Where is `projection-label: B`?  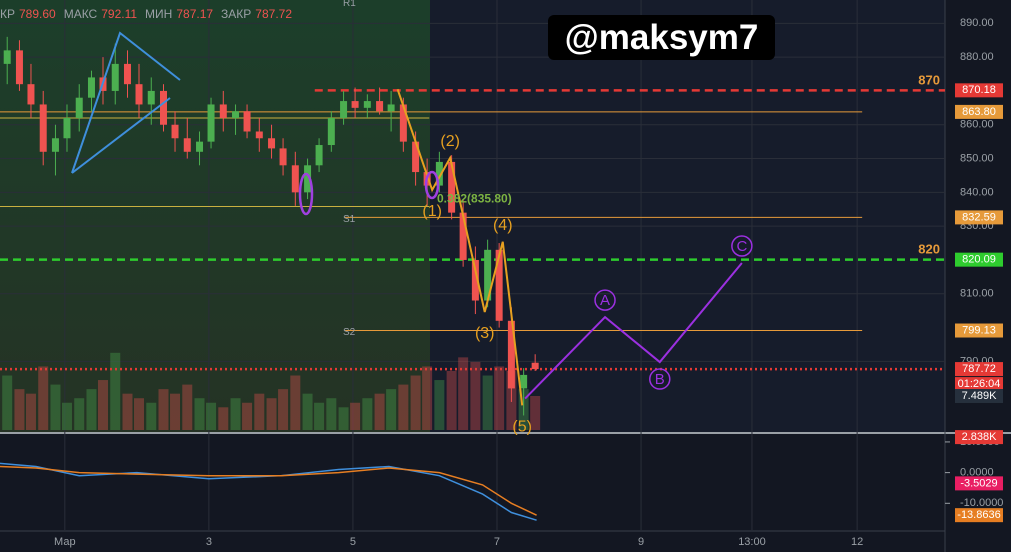
projection-label: B is located at coordinates (660, 379).